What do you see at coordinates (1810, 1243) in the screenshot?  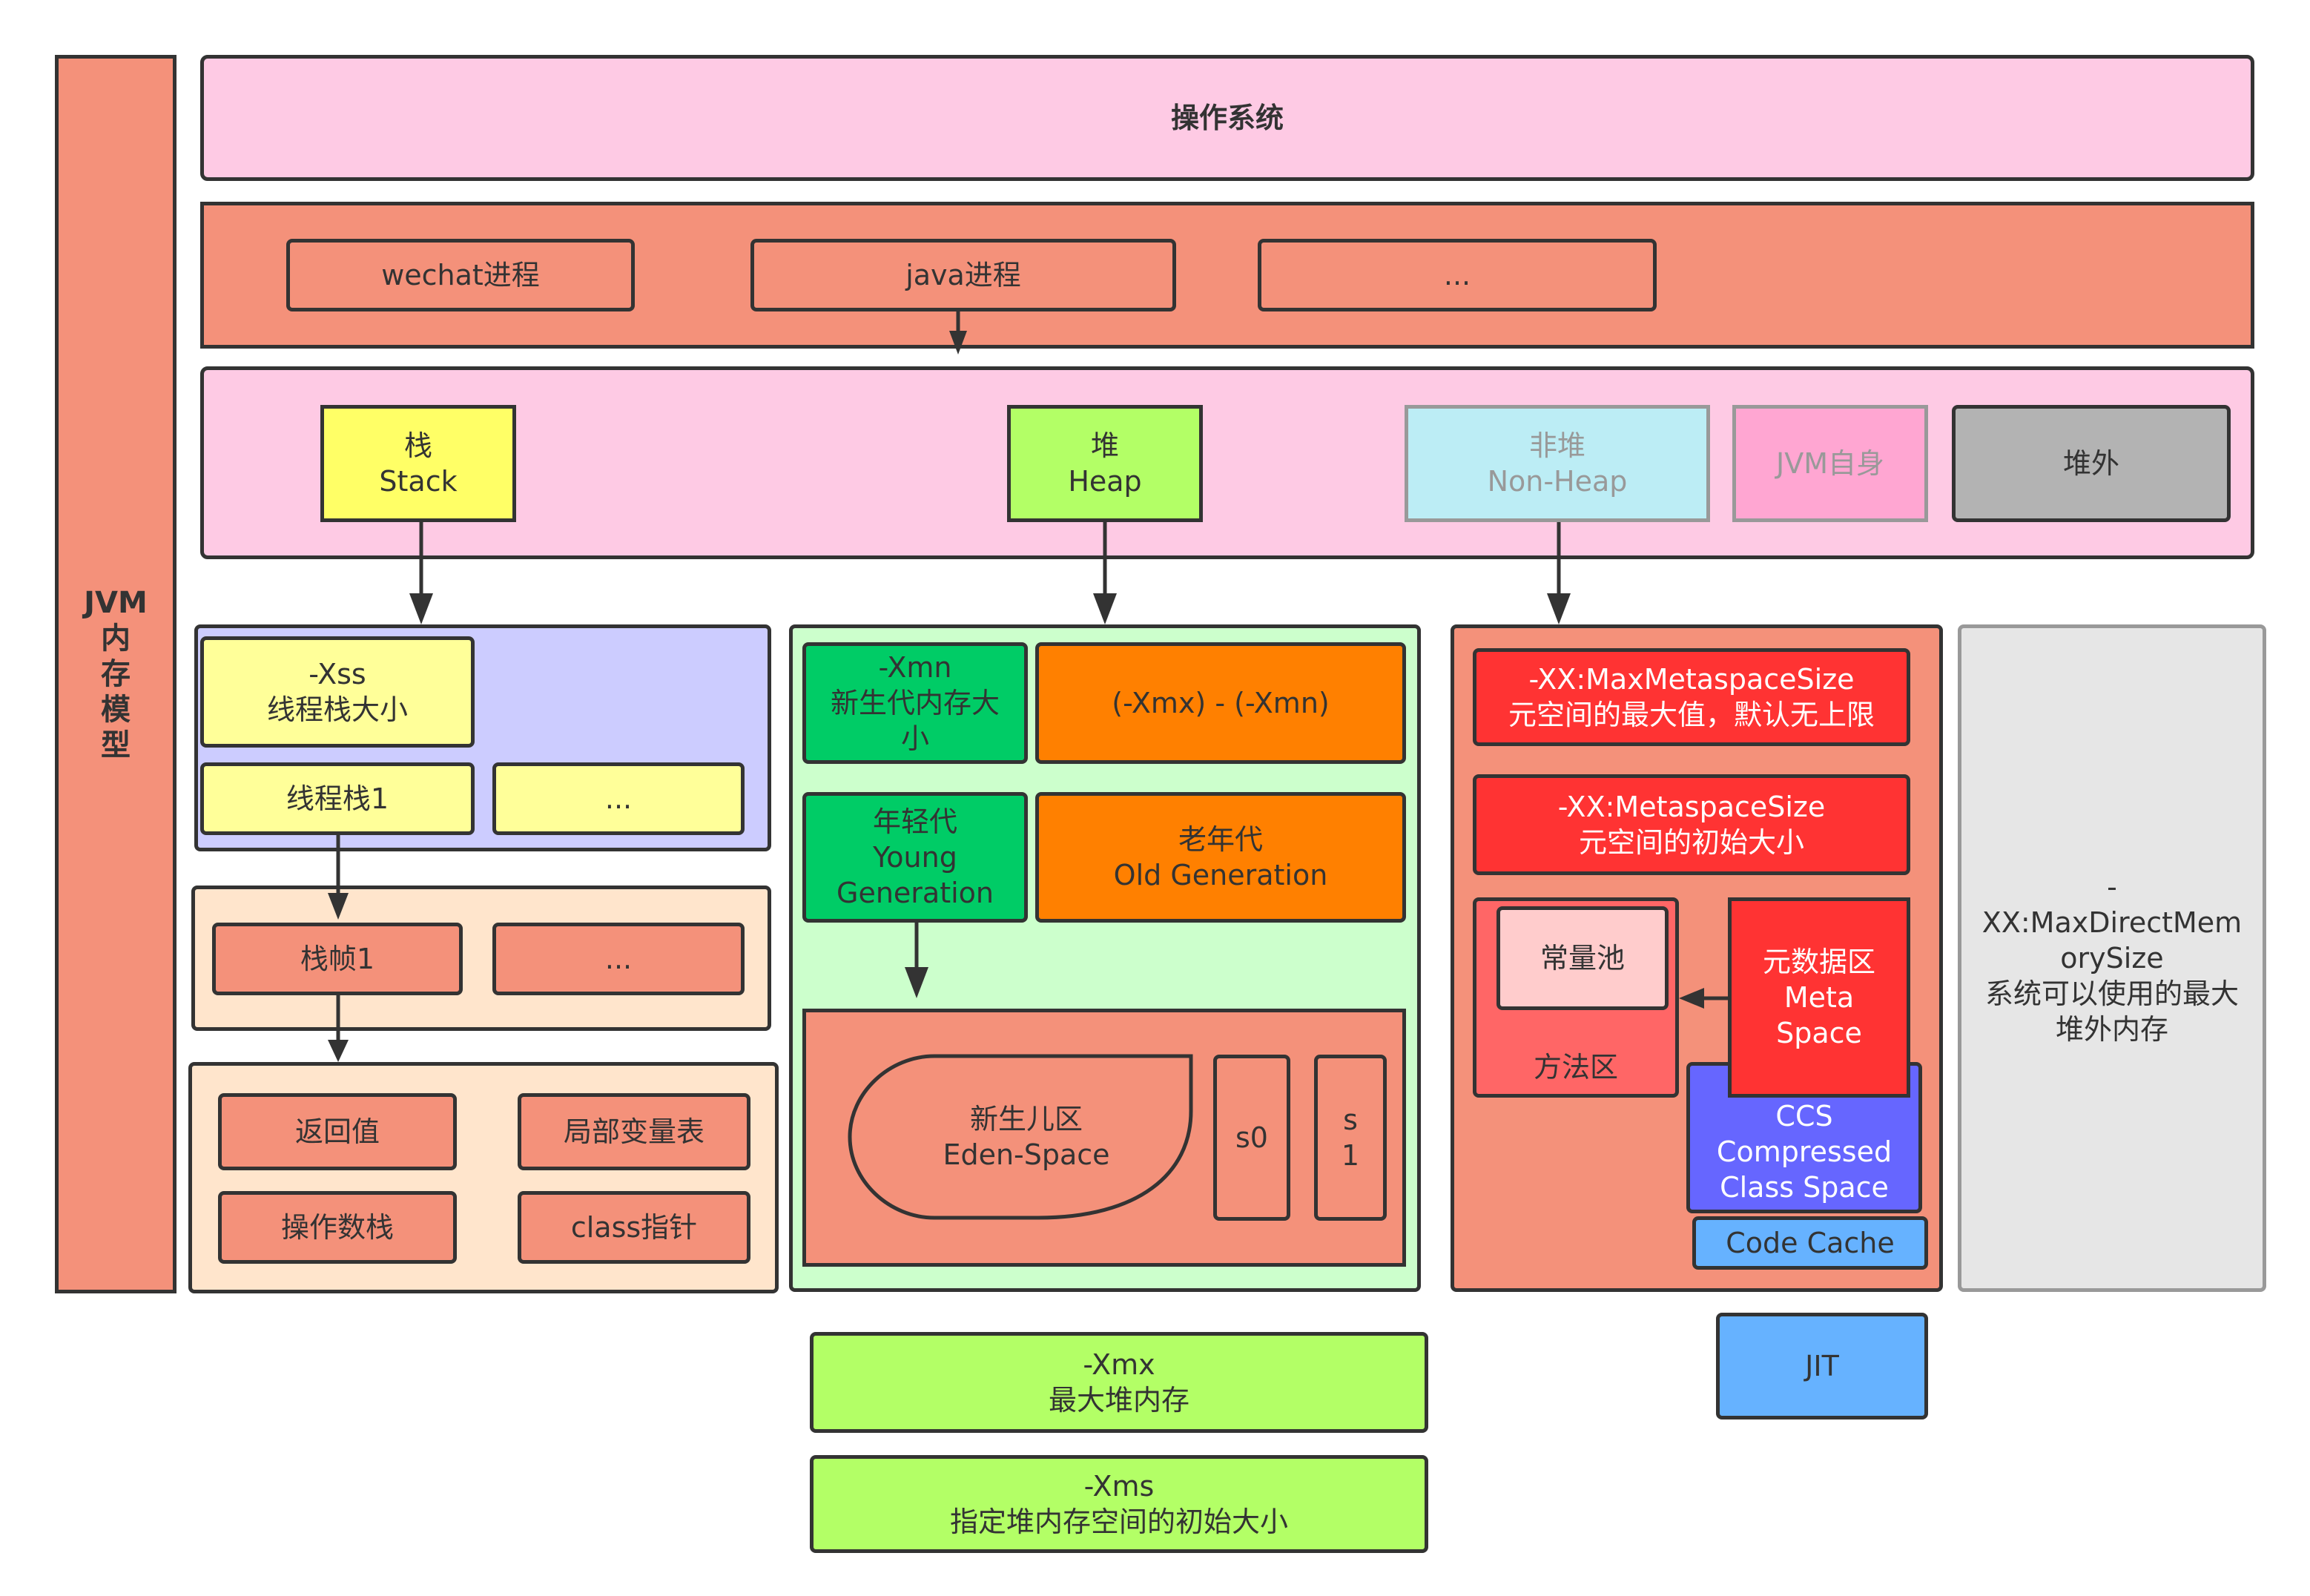 I see `code-cache-box: Code Cache` at bounding box center [1810, 1243].